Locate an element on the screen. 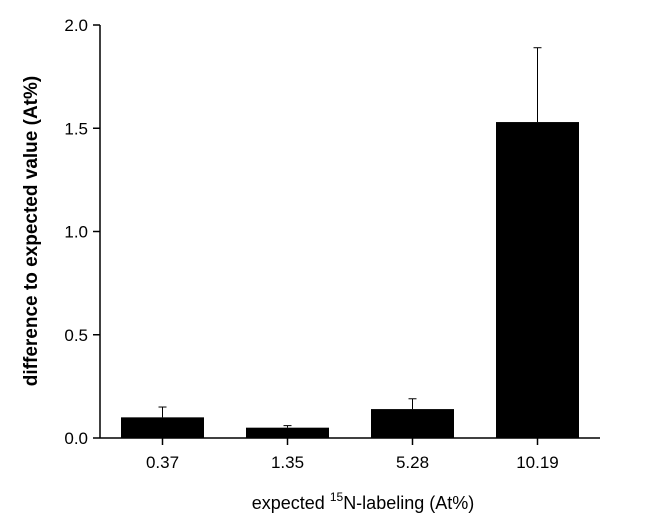 The image size is (646, 524). y-tick-label: 1.0 is located at coordinates (76, 232).